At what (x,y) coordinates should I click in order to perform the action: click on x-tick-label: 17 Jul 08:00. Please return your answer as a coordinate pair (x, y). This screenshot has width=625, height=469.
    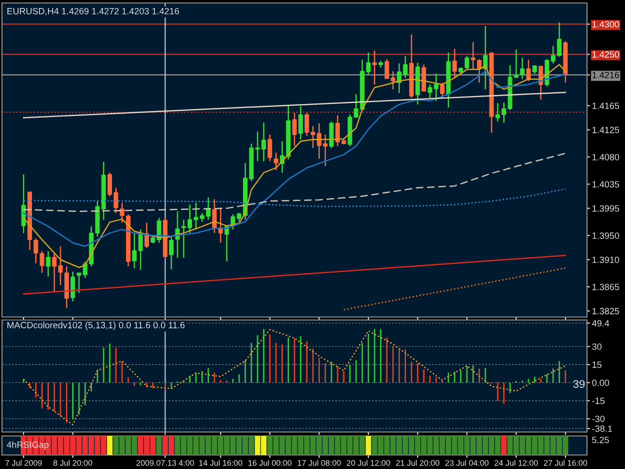
    Looking at the image, I should click on (319, 463).